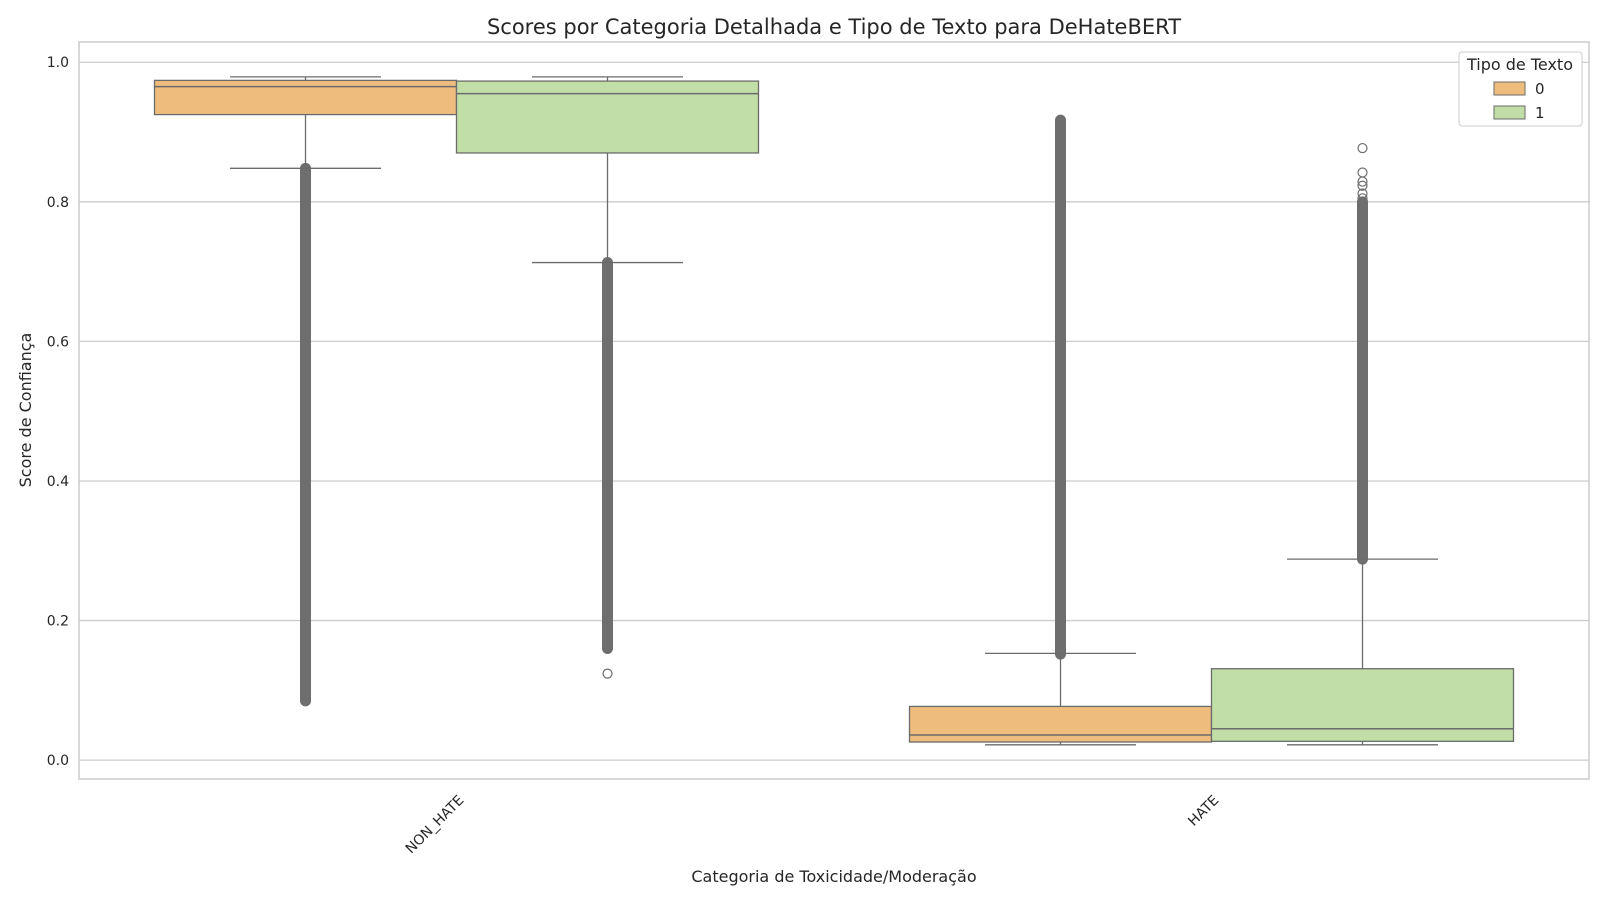 This screenshot has height=900, width=1600. I want to click on y-tick-label: 0.4, so click(58, 482).